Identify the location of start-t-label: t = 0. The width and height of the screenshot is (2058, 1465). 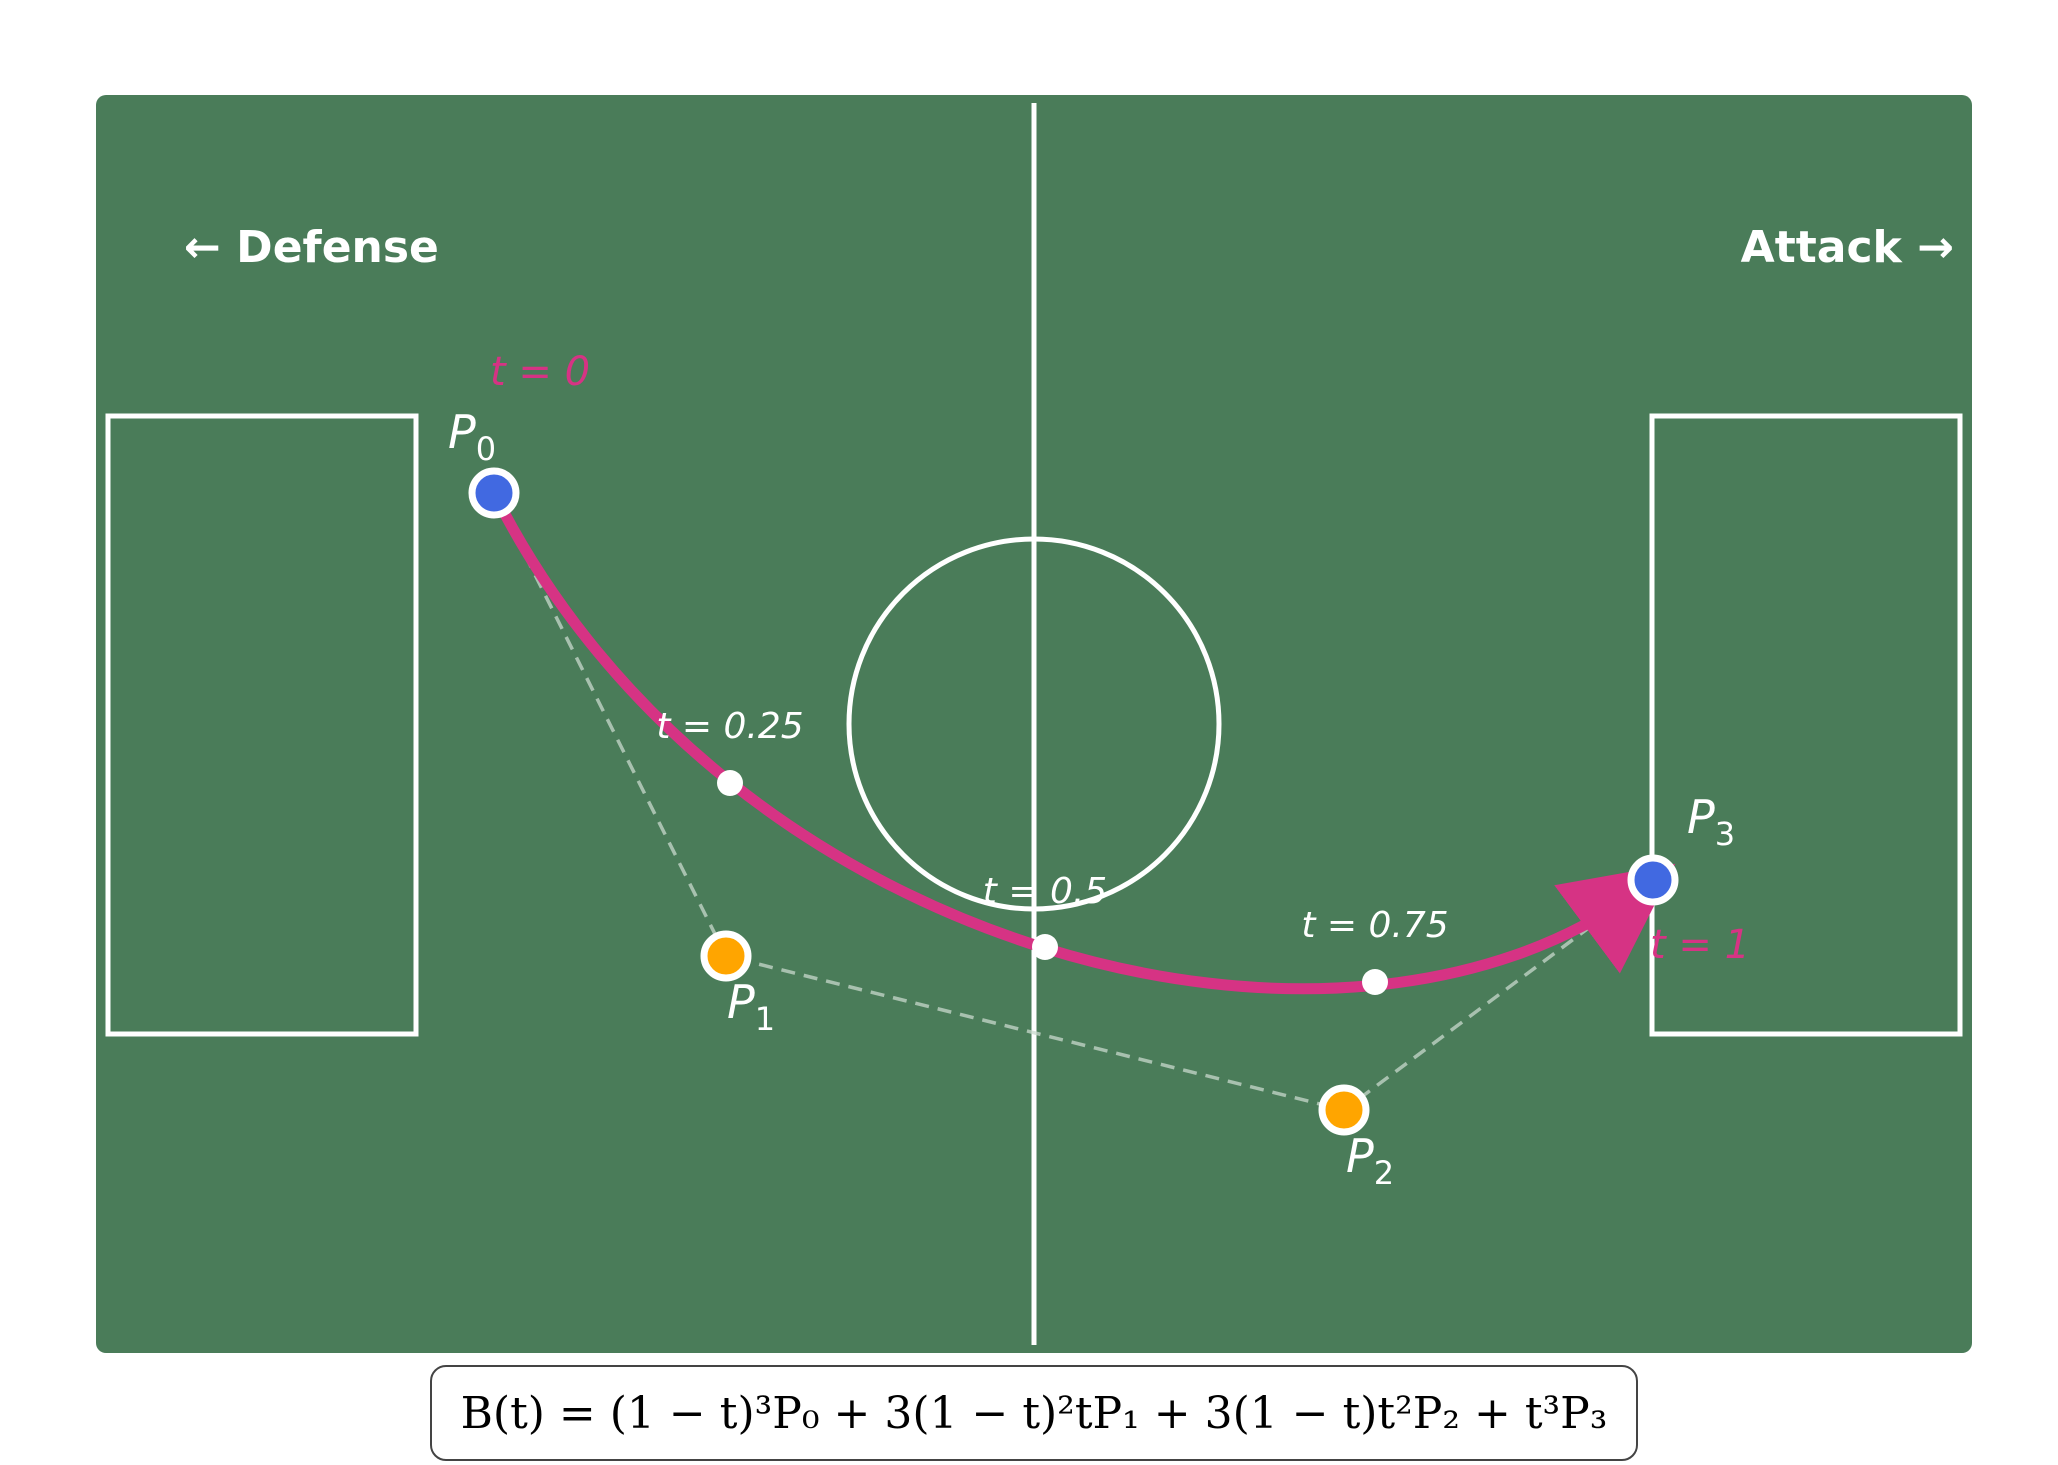
(540, 372).